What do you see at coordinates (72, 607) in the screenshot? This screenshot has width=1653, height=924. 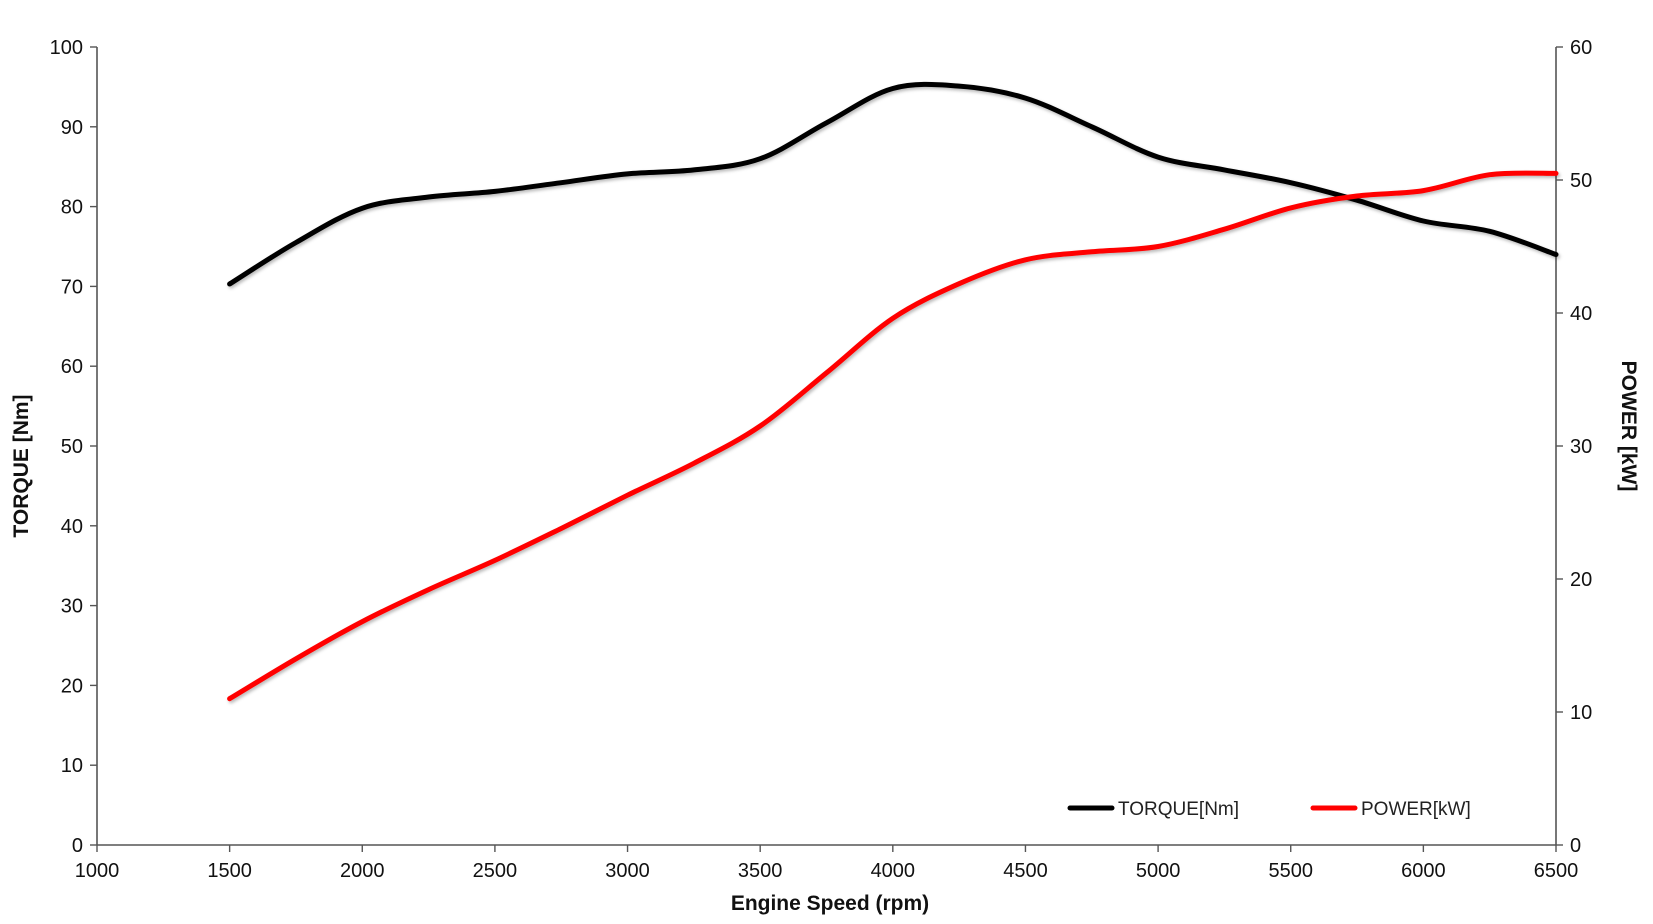 I see `y-left-tick-label: 30` at bounding box center [72, 607].